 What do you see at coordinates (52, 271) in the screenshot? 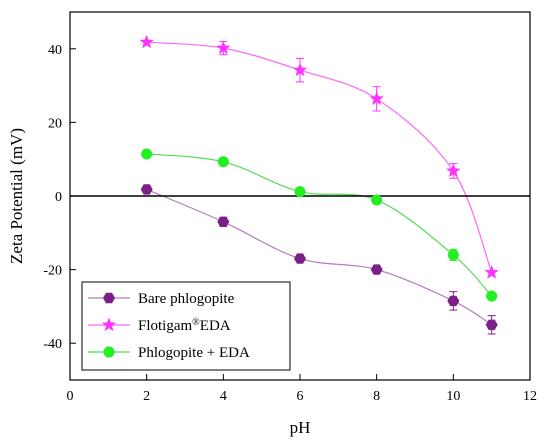
I see `y-tick-label: -20` at bounding box center [52, 271].